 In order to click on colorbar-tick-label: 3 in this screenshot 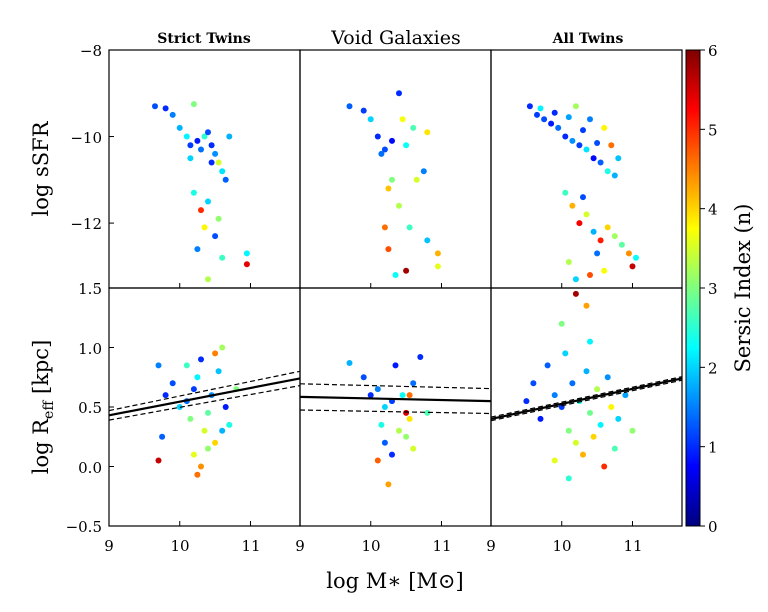, I will do `click(713, 289)`.